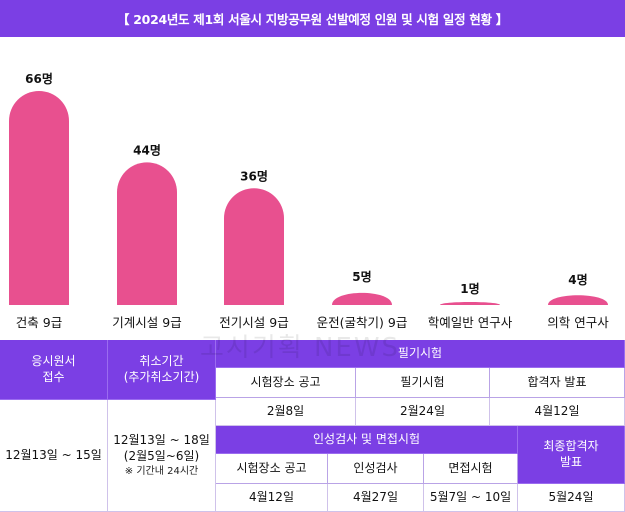 Image resolution: width=625 pixels, height=512 pixels. What do you see at coordinates (557, 412) in the screenshot?
I see `written-result-date: 4월12일` at bounding box center [557, 412].